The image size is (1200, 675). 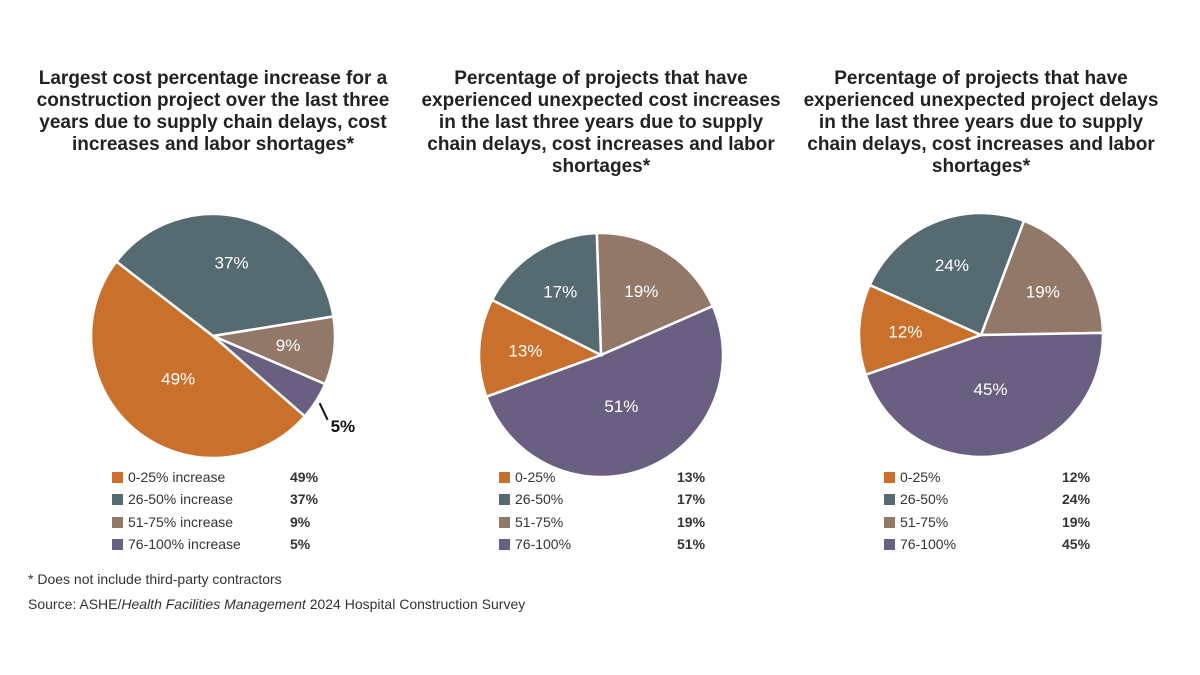 What do you see at coordinates (525, 351) in the screenshot?
I see `pie-2-data-label: 13%` at bounding box center [525, 351].